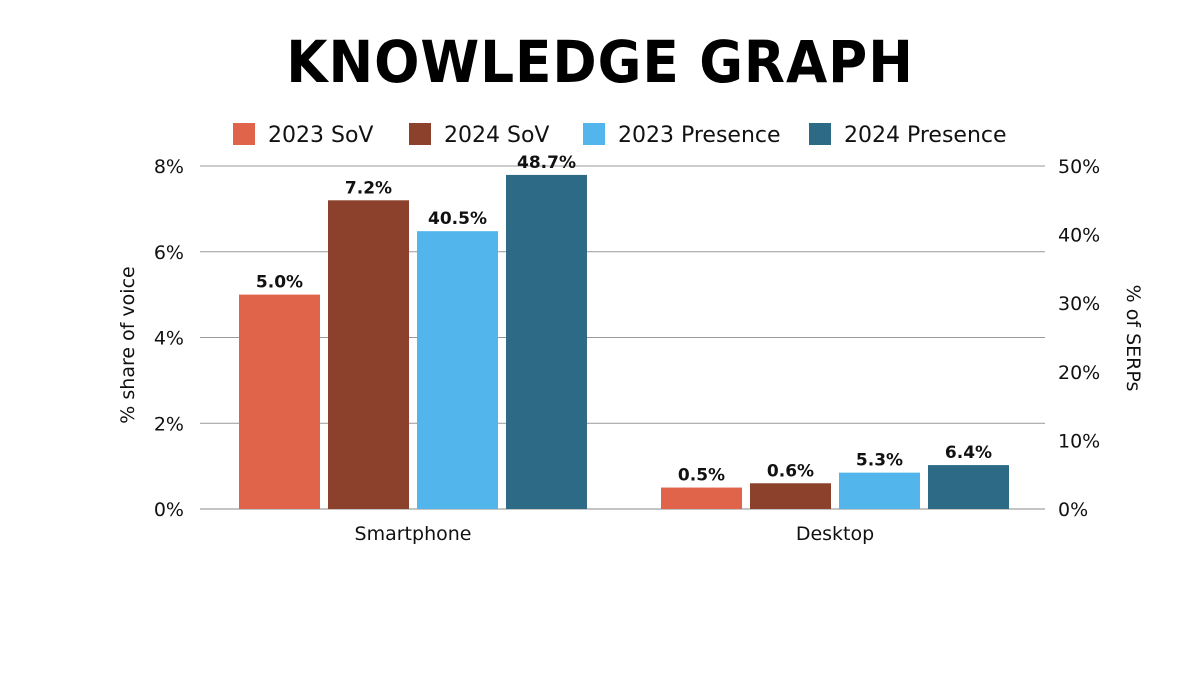  What do you see at coordinates (169, 510) in the screenshot?
I see `left-tick-label: 0%` at bounding box center [169, 510].